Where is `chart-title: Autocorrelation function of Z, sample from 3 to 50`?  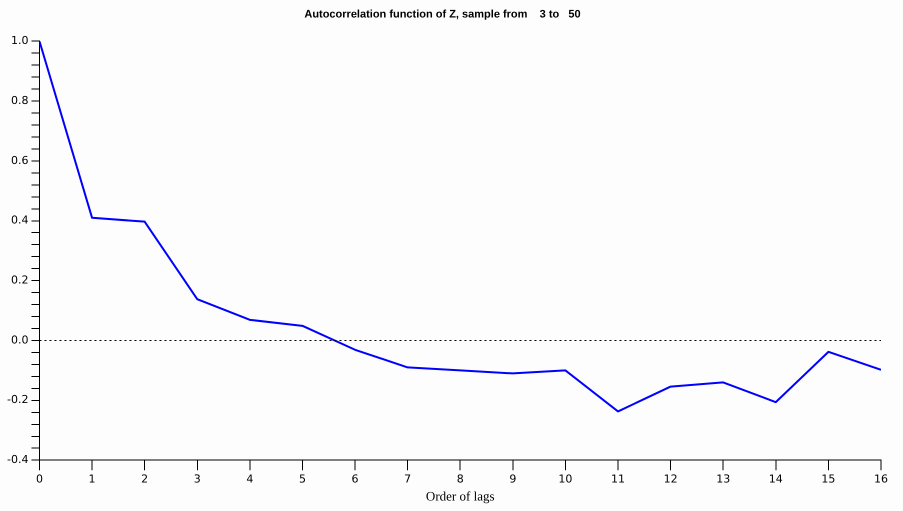 chart-title: Autocorrelation function of Z, sample from 3 to 50 is located at coordinates (442, 14).